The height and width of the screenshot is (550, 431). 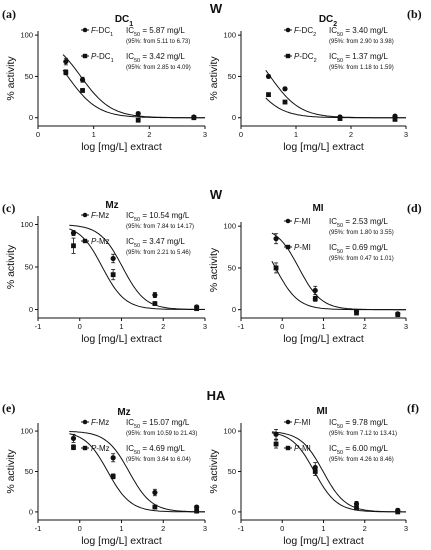 What do you see at coordinates (361, 259) in the screenshot?
I see `legend-confidence-interval: (95%: from 0.47 to 1.01)` at bounding box center [361, 259].